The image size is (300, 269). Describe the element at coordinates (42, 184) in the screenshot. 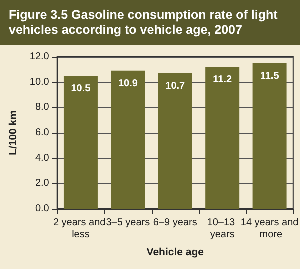

I see `y-tick-label: 2.0` at that location.